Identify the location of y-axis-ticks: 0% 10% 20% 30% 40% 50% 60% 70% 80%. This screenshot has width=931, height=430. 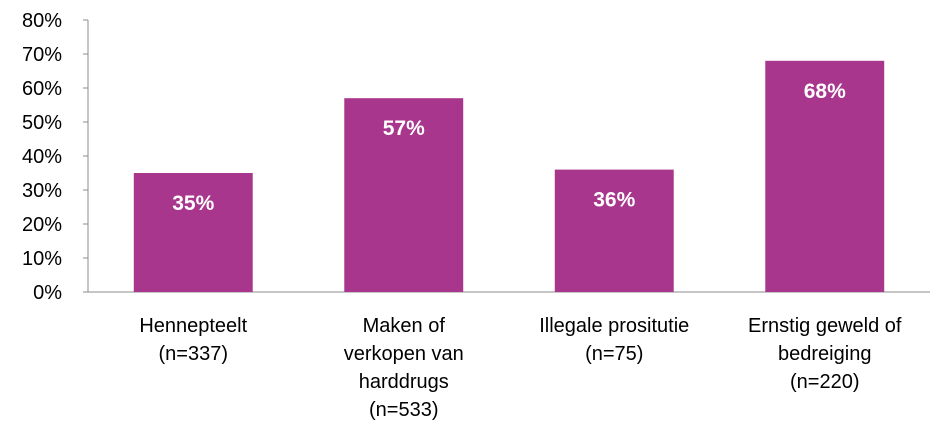
(55, 157).